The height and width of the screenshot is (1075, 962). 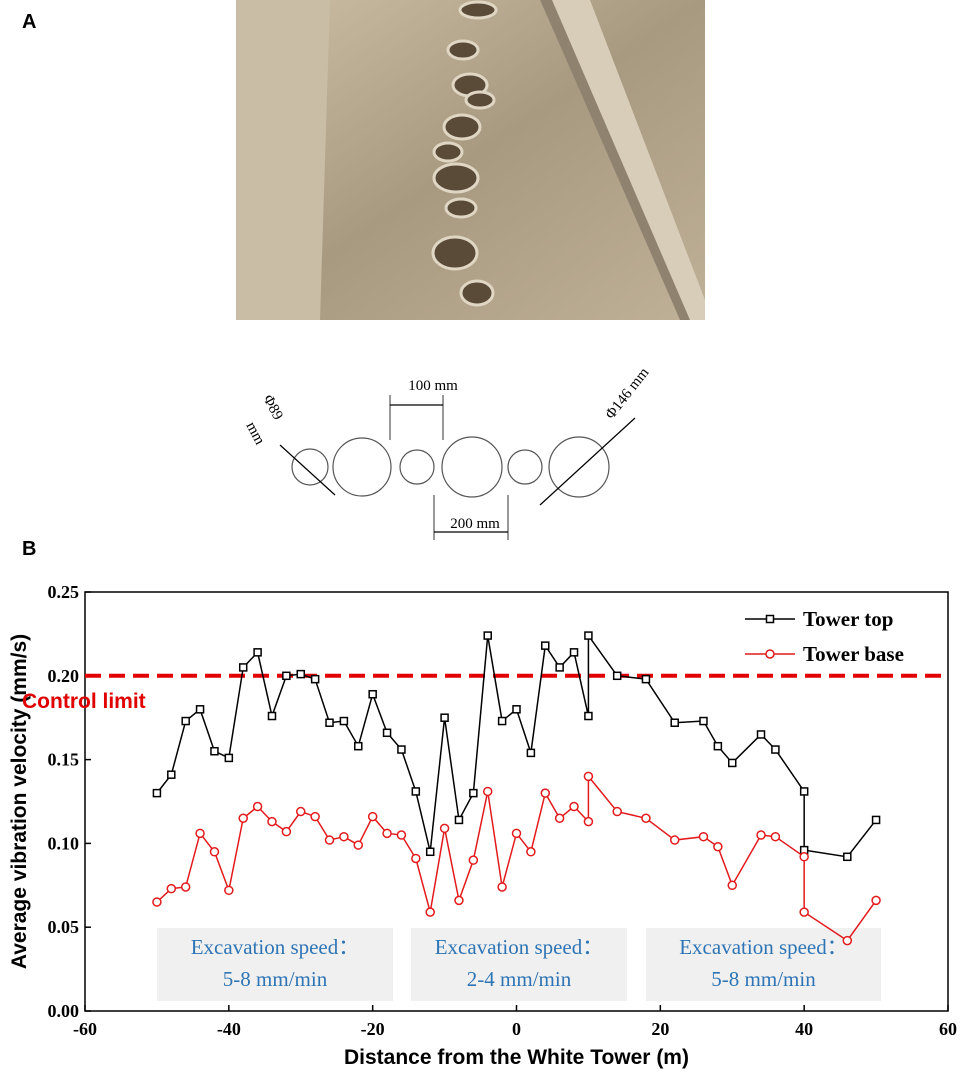 I want to click on x-axis-title: Distance from the White Tower (m), so click(x=516, y=1057).